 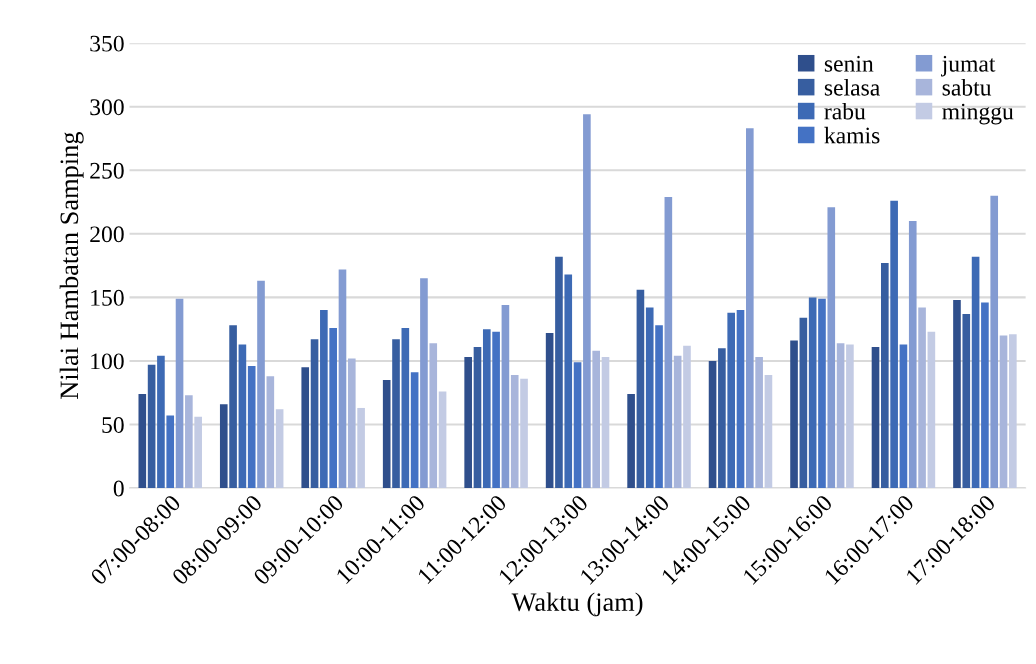 What do you see at coordinates (852, 87) in the screenshot?
I see `legend-label: selasa` at bounding box center [852, 87].